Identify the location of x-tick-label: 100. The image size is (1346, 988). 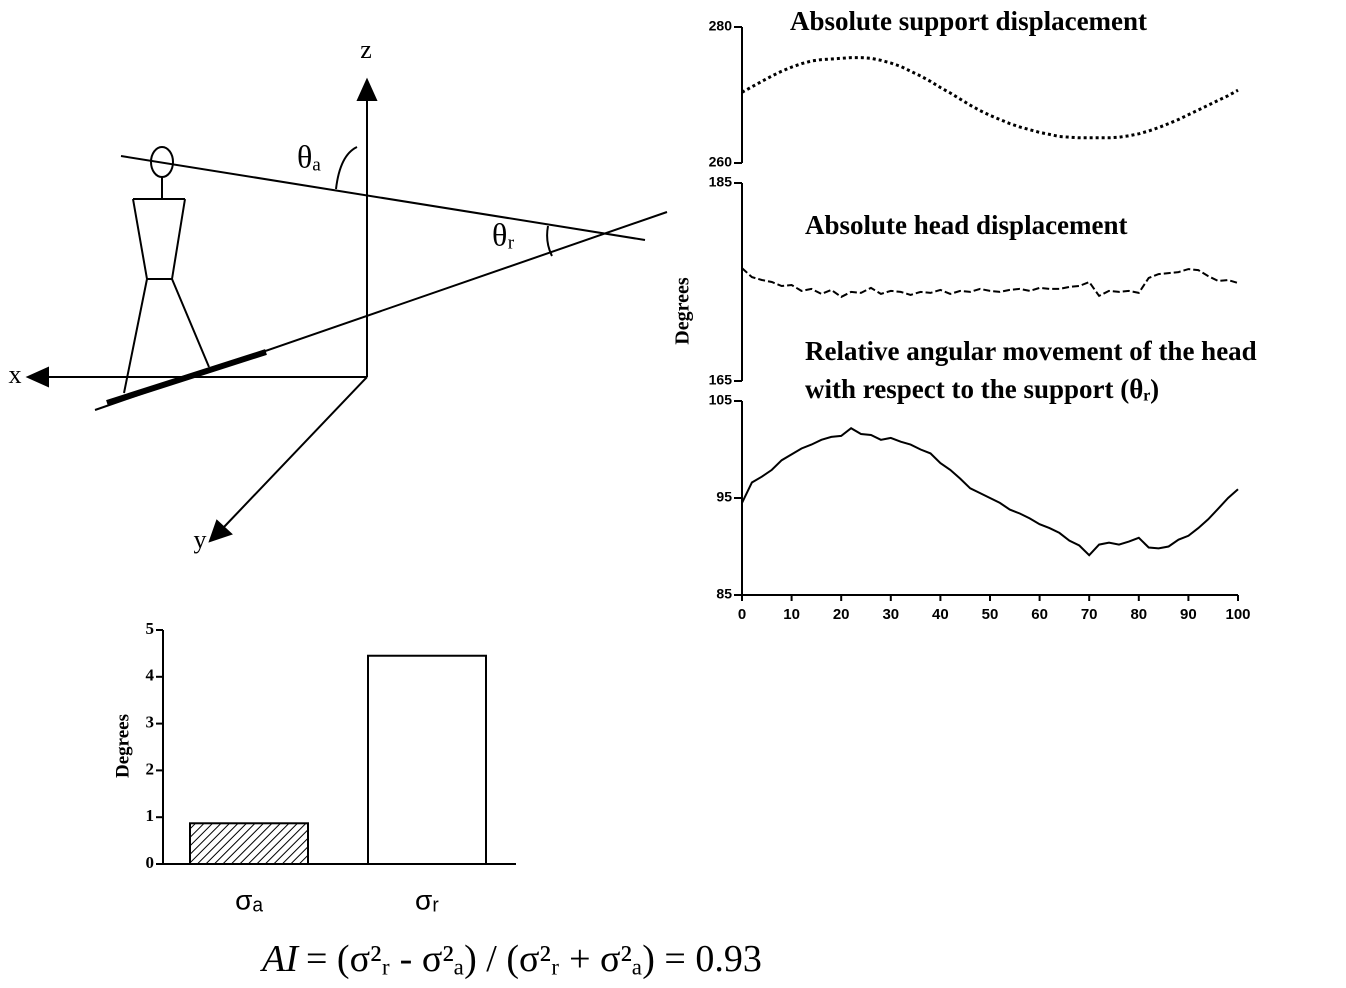
(1237, 614).